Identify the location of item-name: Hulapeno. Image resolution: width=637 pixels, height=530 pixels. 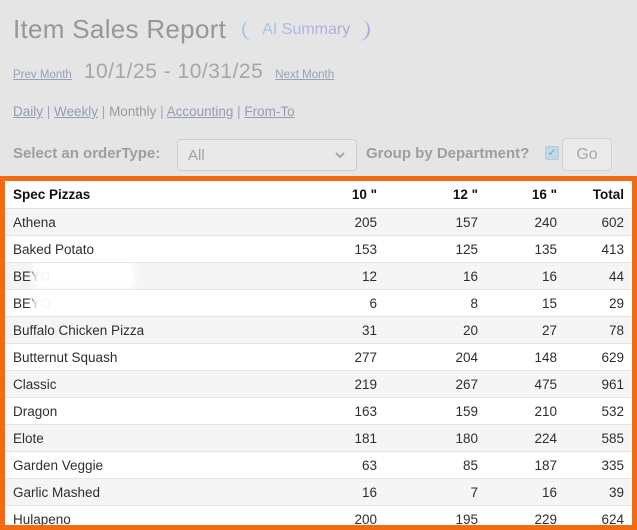
(42, 519).